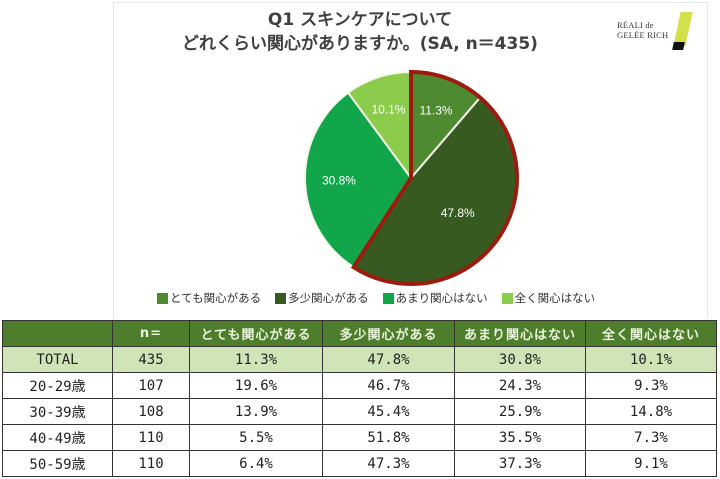  I want to click on table-cell: 45.4%, so click(388, 411).